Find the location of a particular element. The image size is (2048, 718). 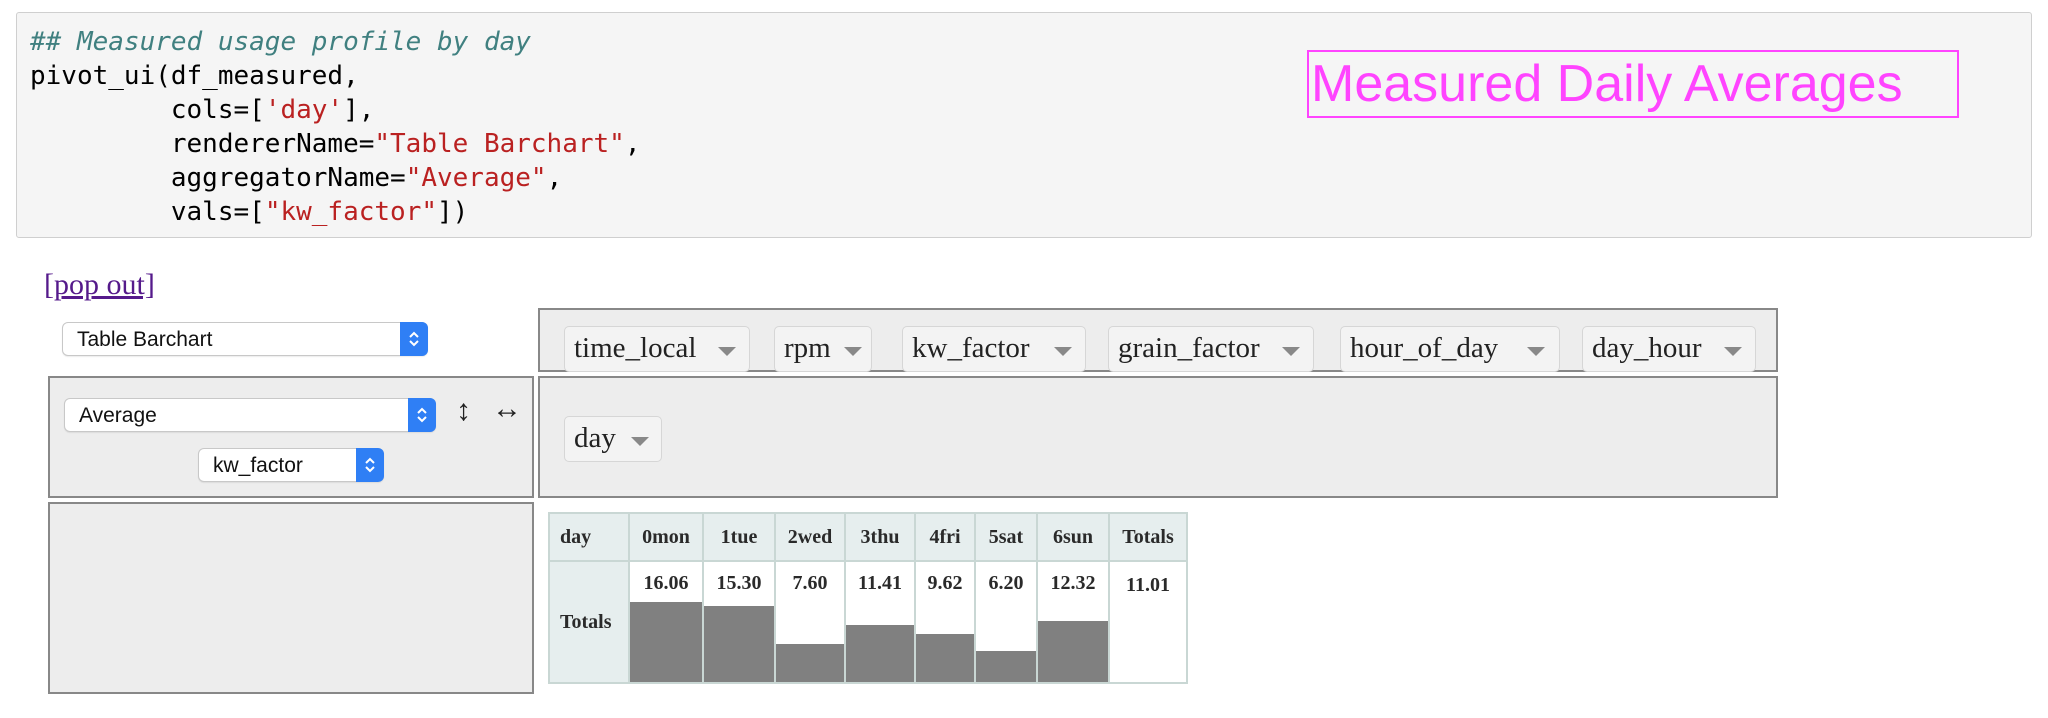

column-header: 0mon is located at coordinates (666, 537).